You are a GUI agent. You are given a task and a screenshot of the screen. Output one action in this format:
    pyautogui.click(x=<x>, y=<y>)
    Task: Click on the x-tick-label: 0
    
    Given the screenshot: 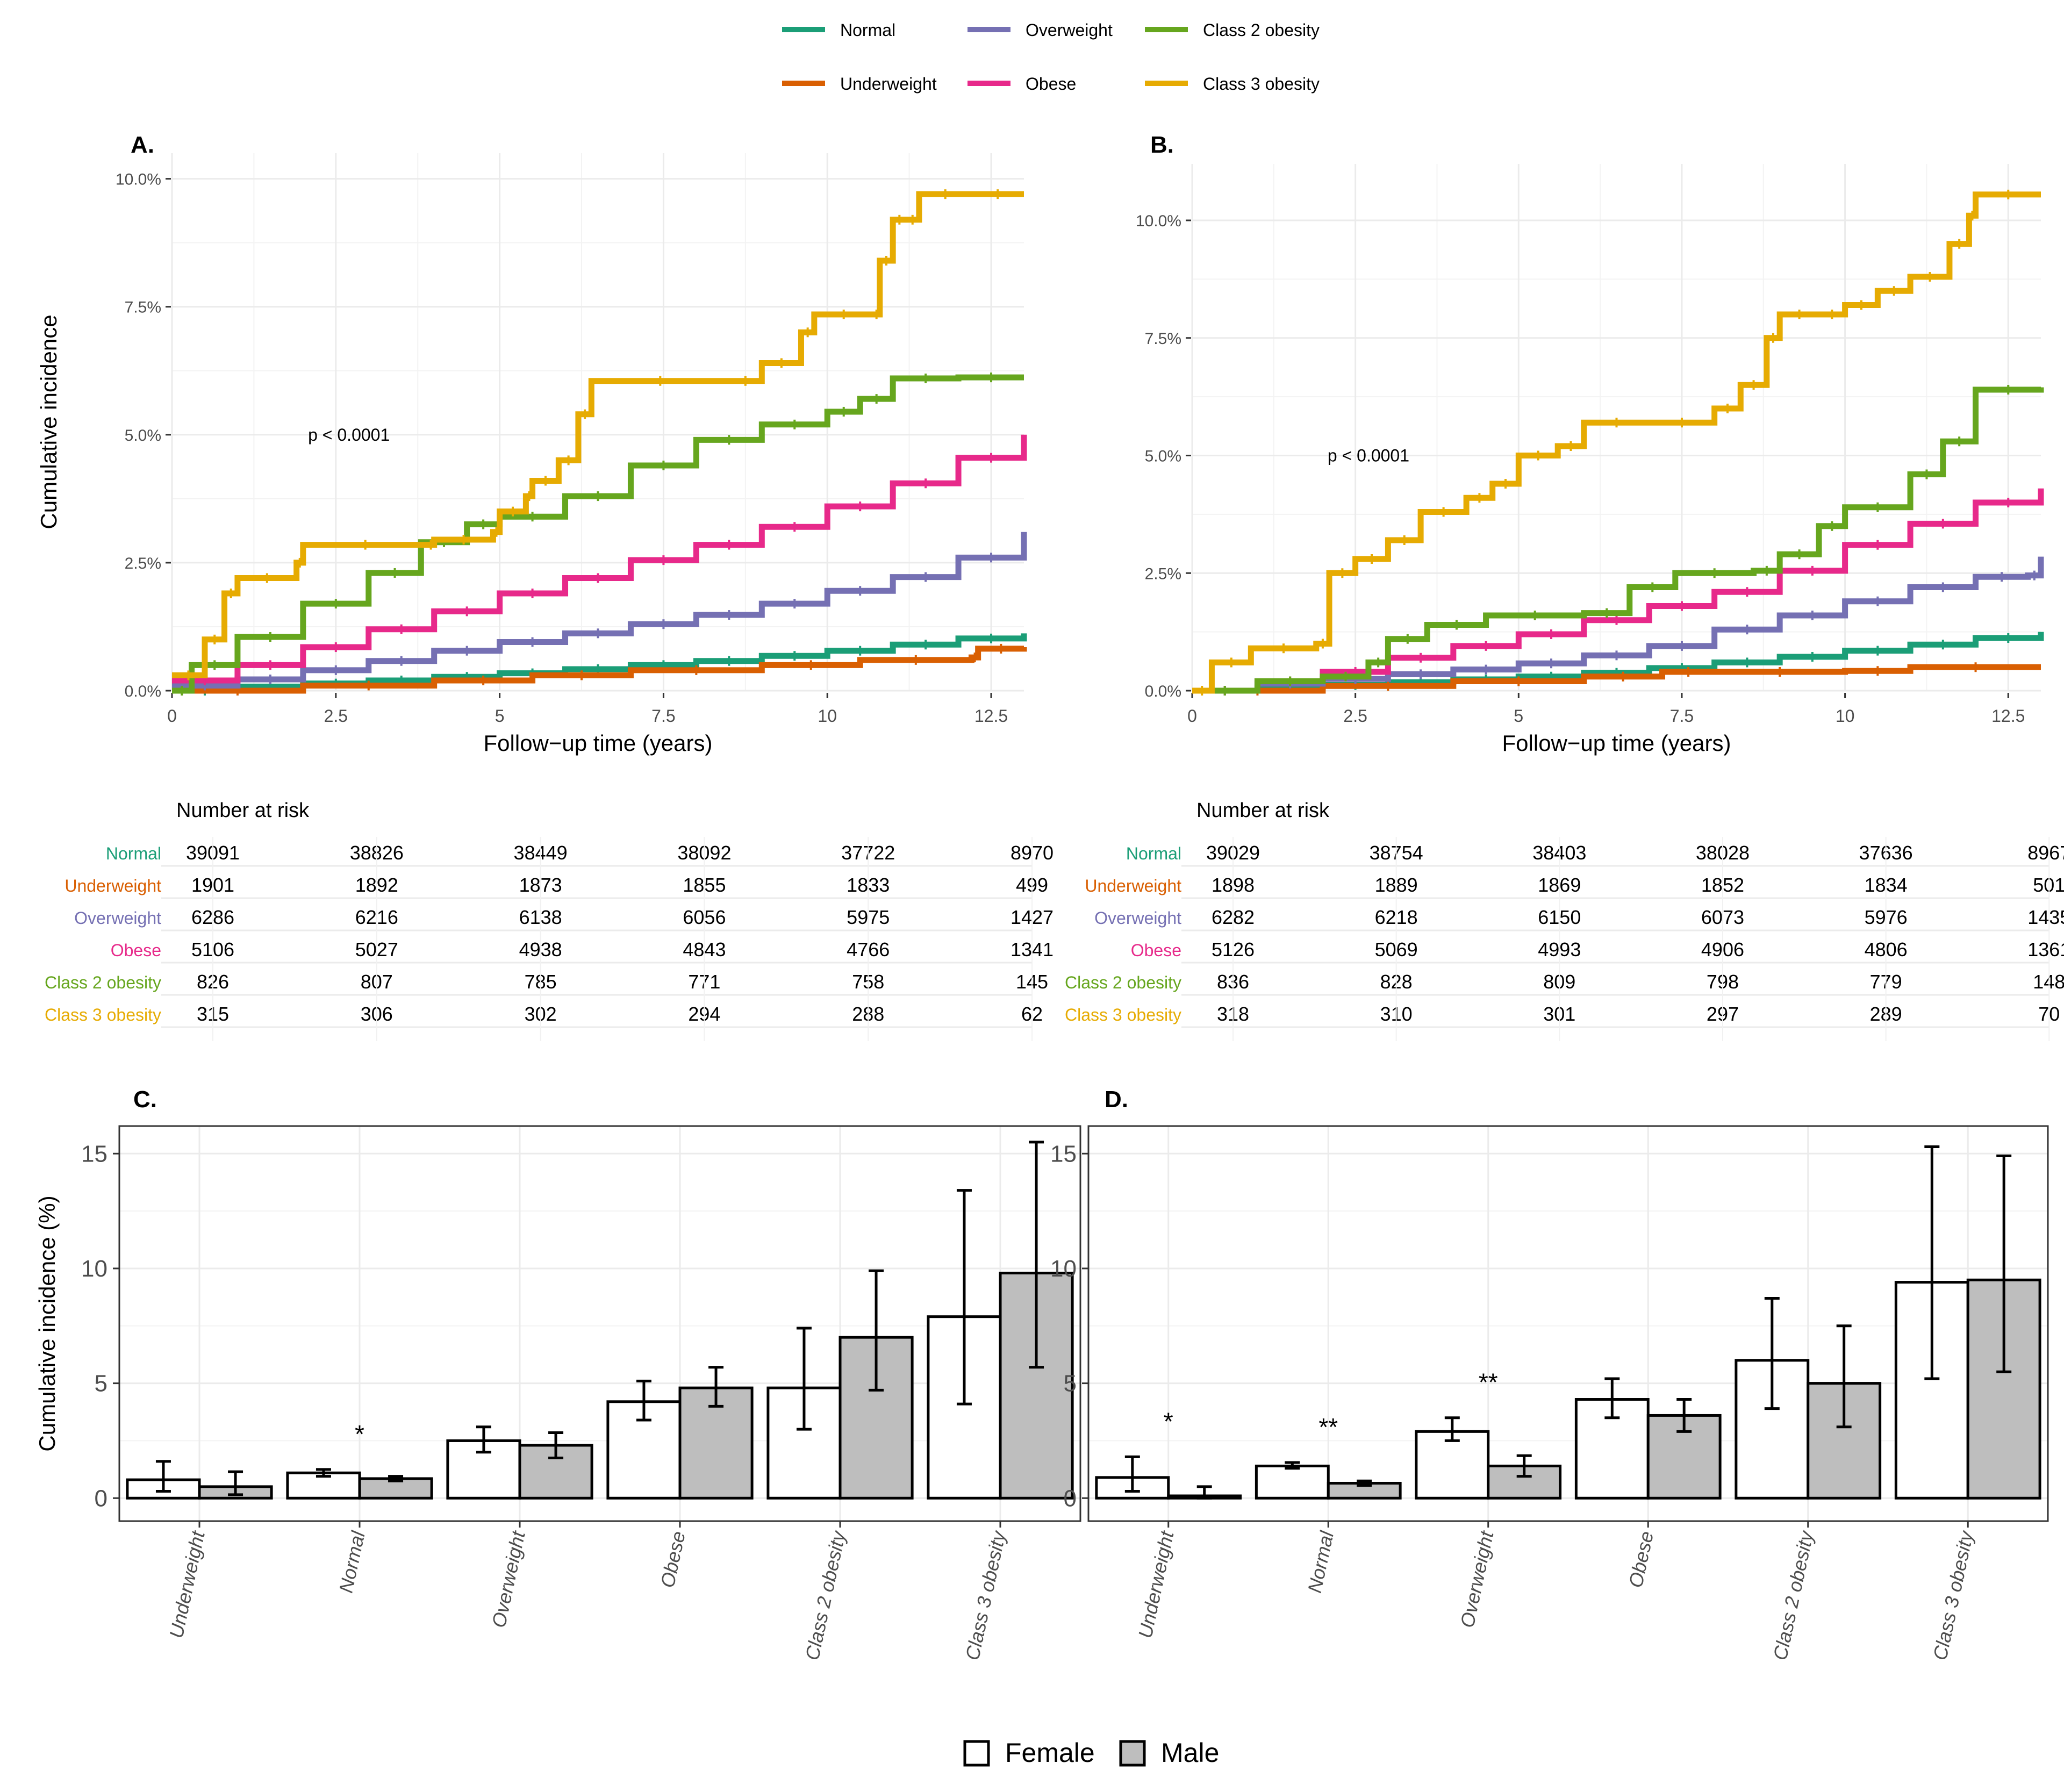 What is the action you would take?
    pyautogui.click(x=1192, y=716)
    